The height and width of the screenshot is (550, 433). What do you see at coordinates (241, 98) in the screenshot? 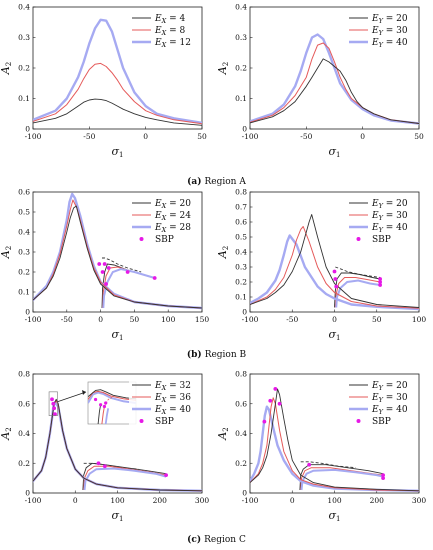
I see `y-tick-label: 0.1` at bounding box center [241, 98].